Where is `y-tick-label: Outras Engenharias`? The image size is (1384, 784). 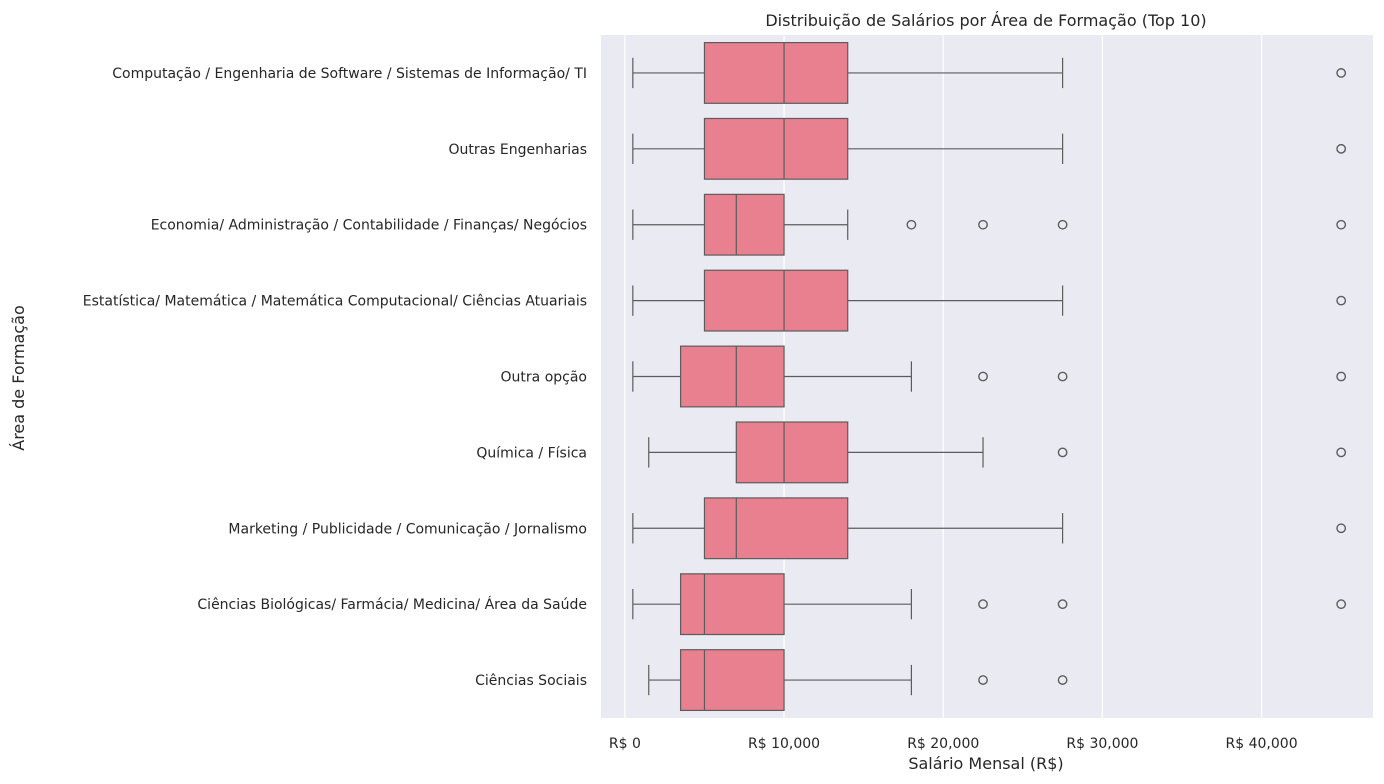
y-tick-label: Outras Engenharias is located at coordinates (517, 150).